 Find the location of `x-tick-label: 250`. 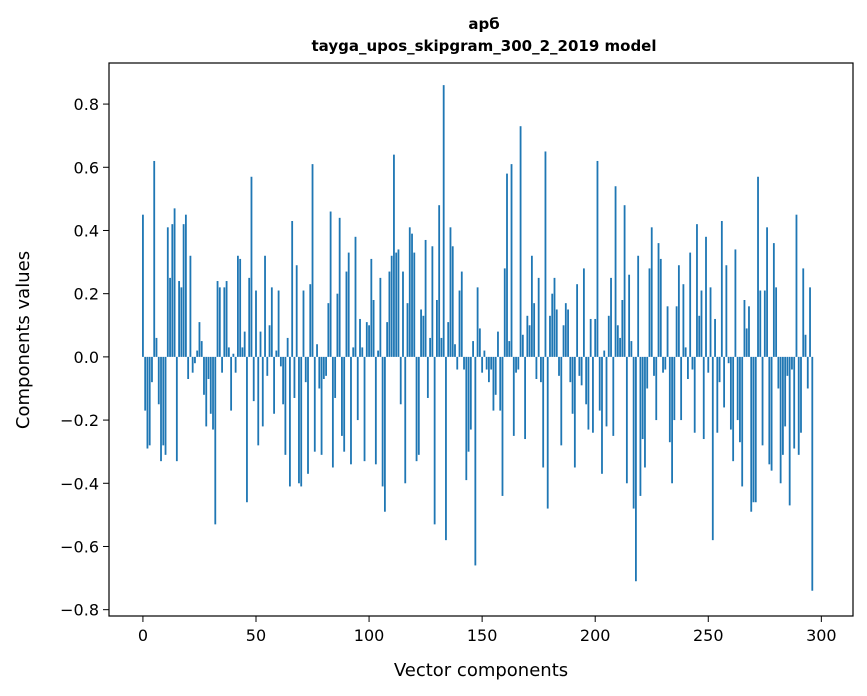

x-tick-label: 250 is located at coordinates (708, 635).